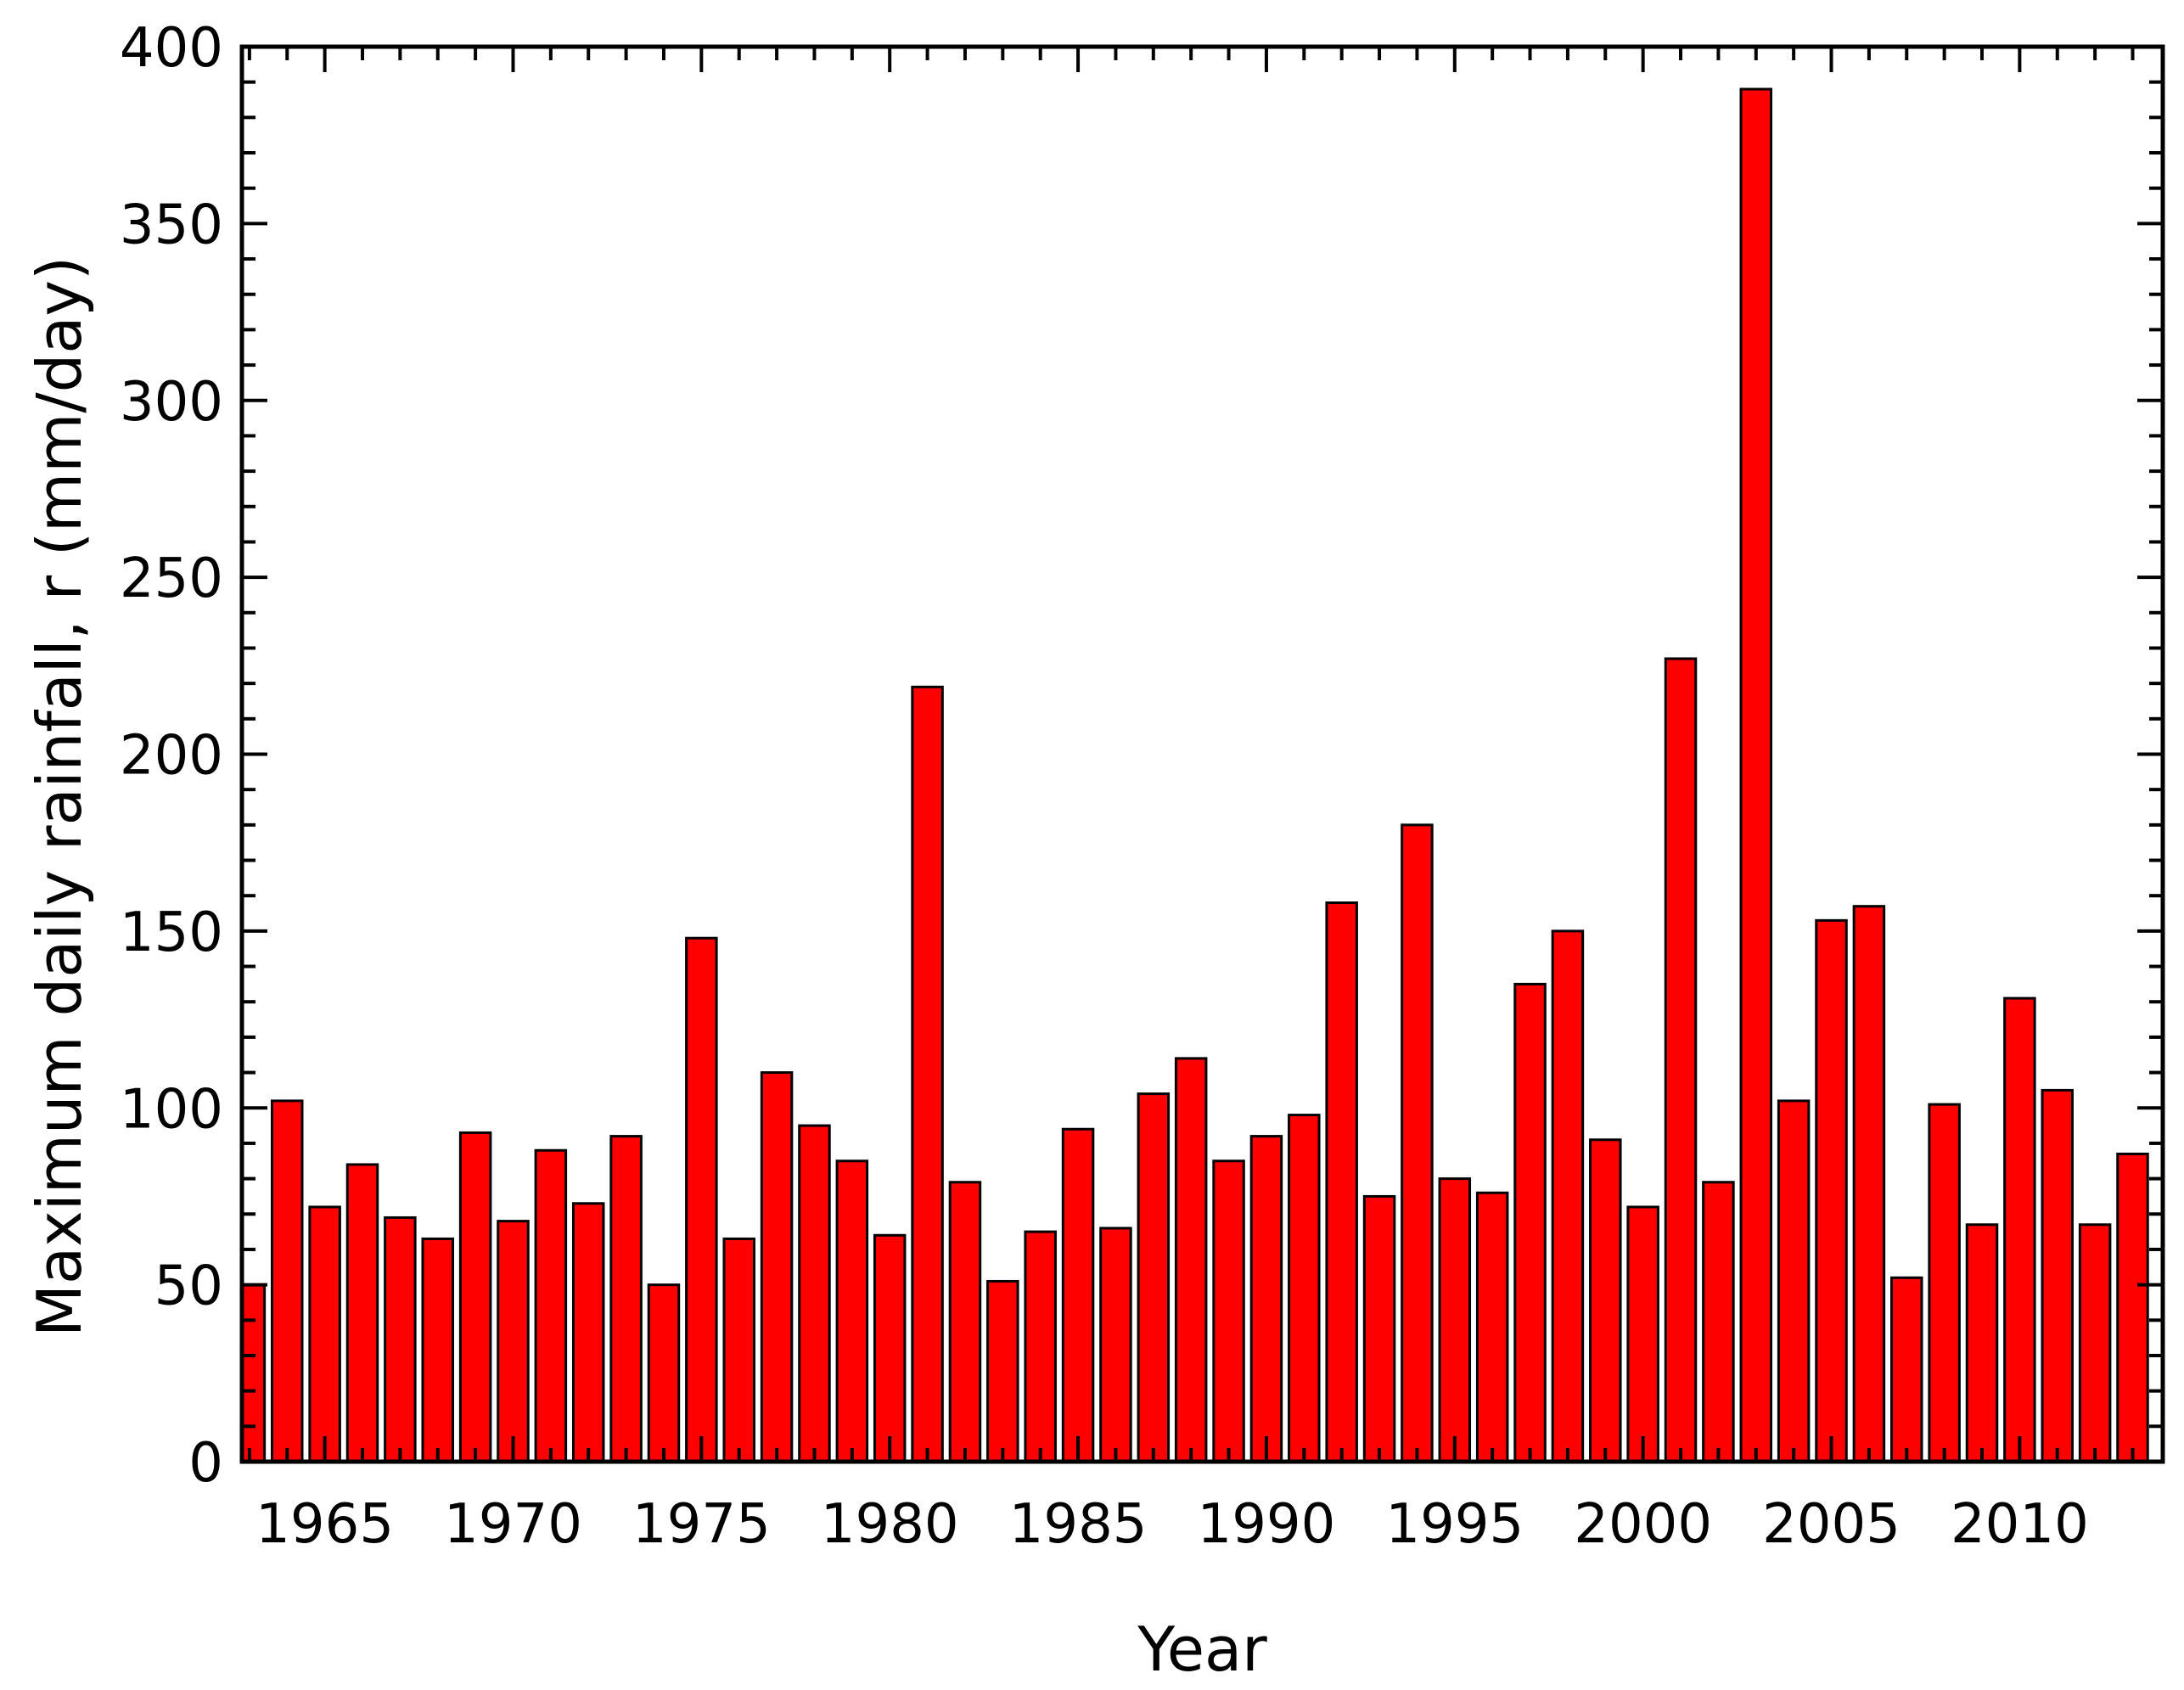  Describe the element at coordinates (1831, 1524) in the screenshot. I see `x-tick-label: 2005` at that location.